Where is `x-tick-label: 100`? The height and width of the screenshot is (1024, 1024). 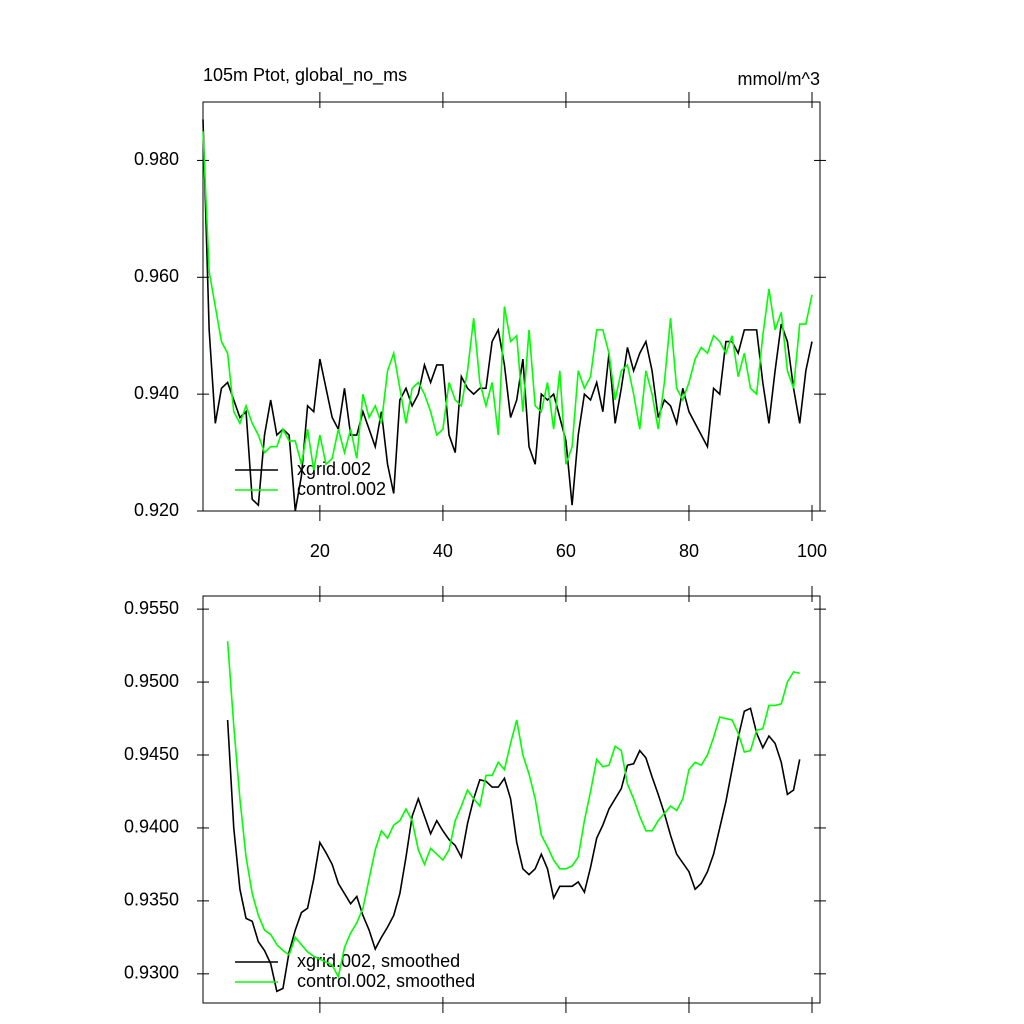
x-tick-label: 100 is located at coordinates (812, 551).